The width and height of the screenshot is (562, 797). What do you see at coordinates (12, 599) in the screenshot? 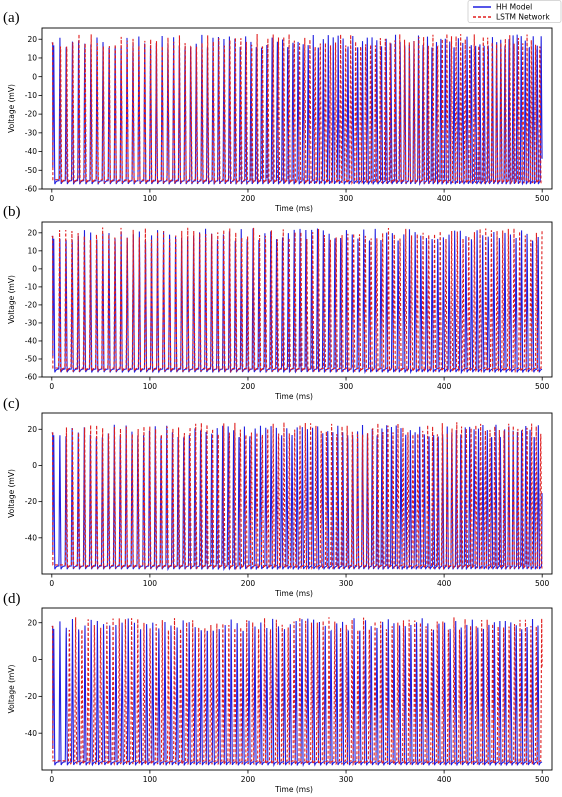
I see `panel-letter: (d)` at bounding box center [12, 599].